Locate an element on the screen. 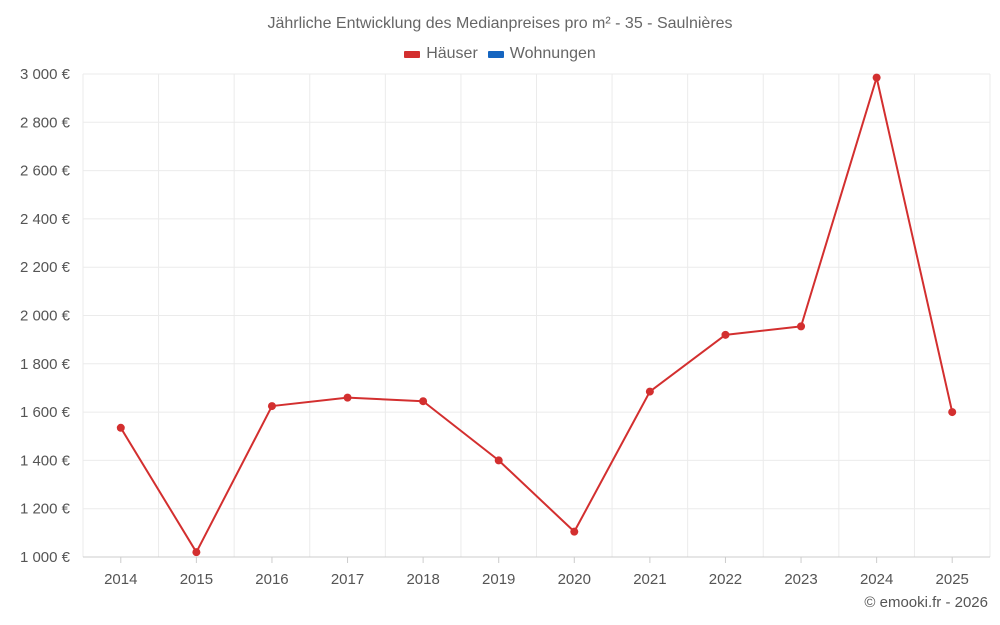  x-tick-label: 2017 is located at coordinates (347, 579).